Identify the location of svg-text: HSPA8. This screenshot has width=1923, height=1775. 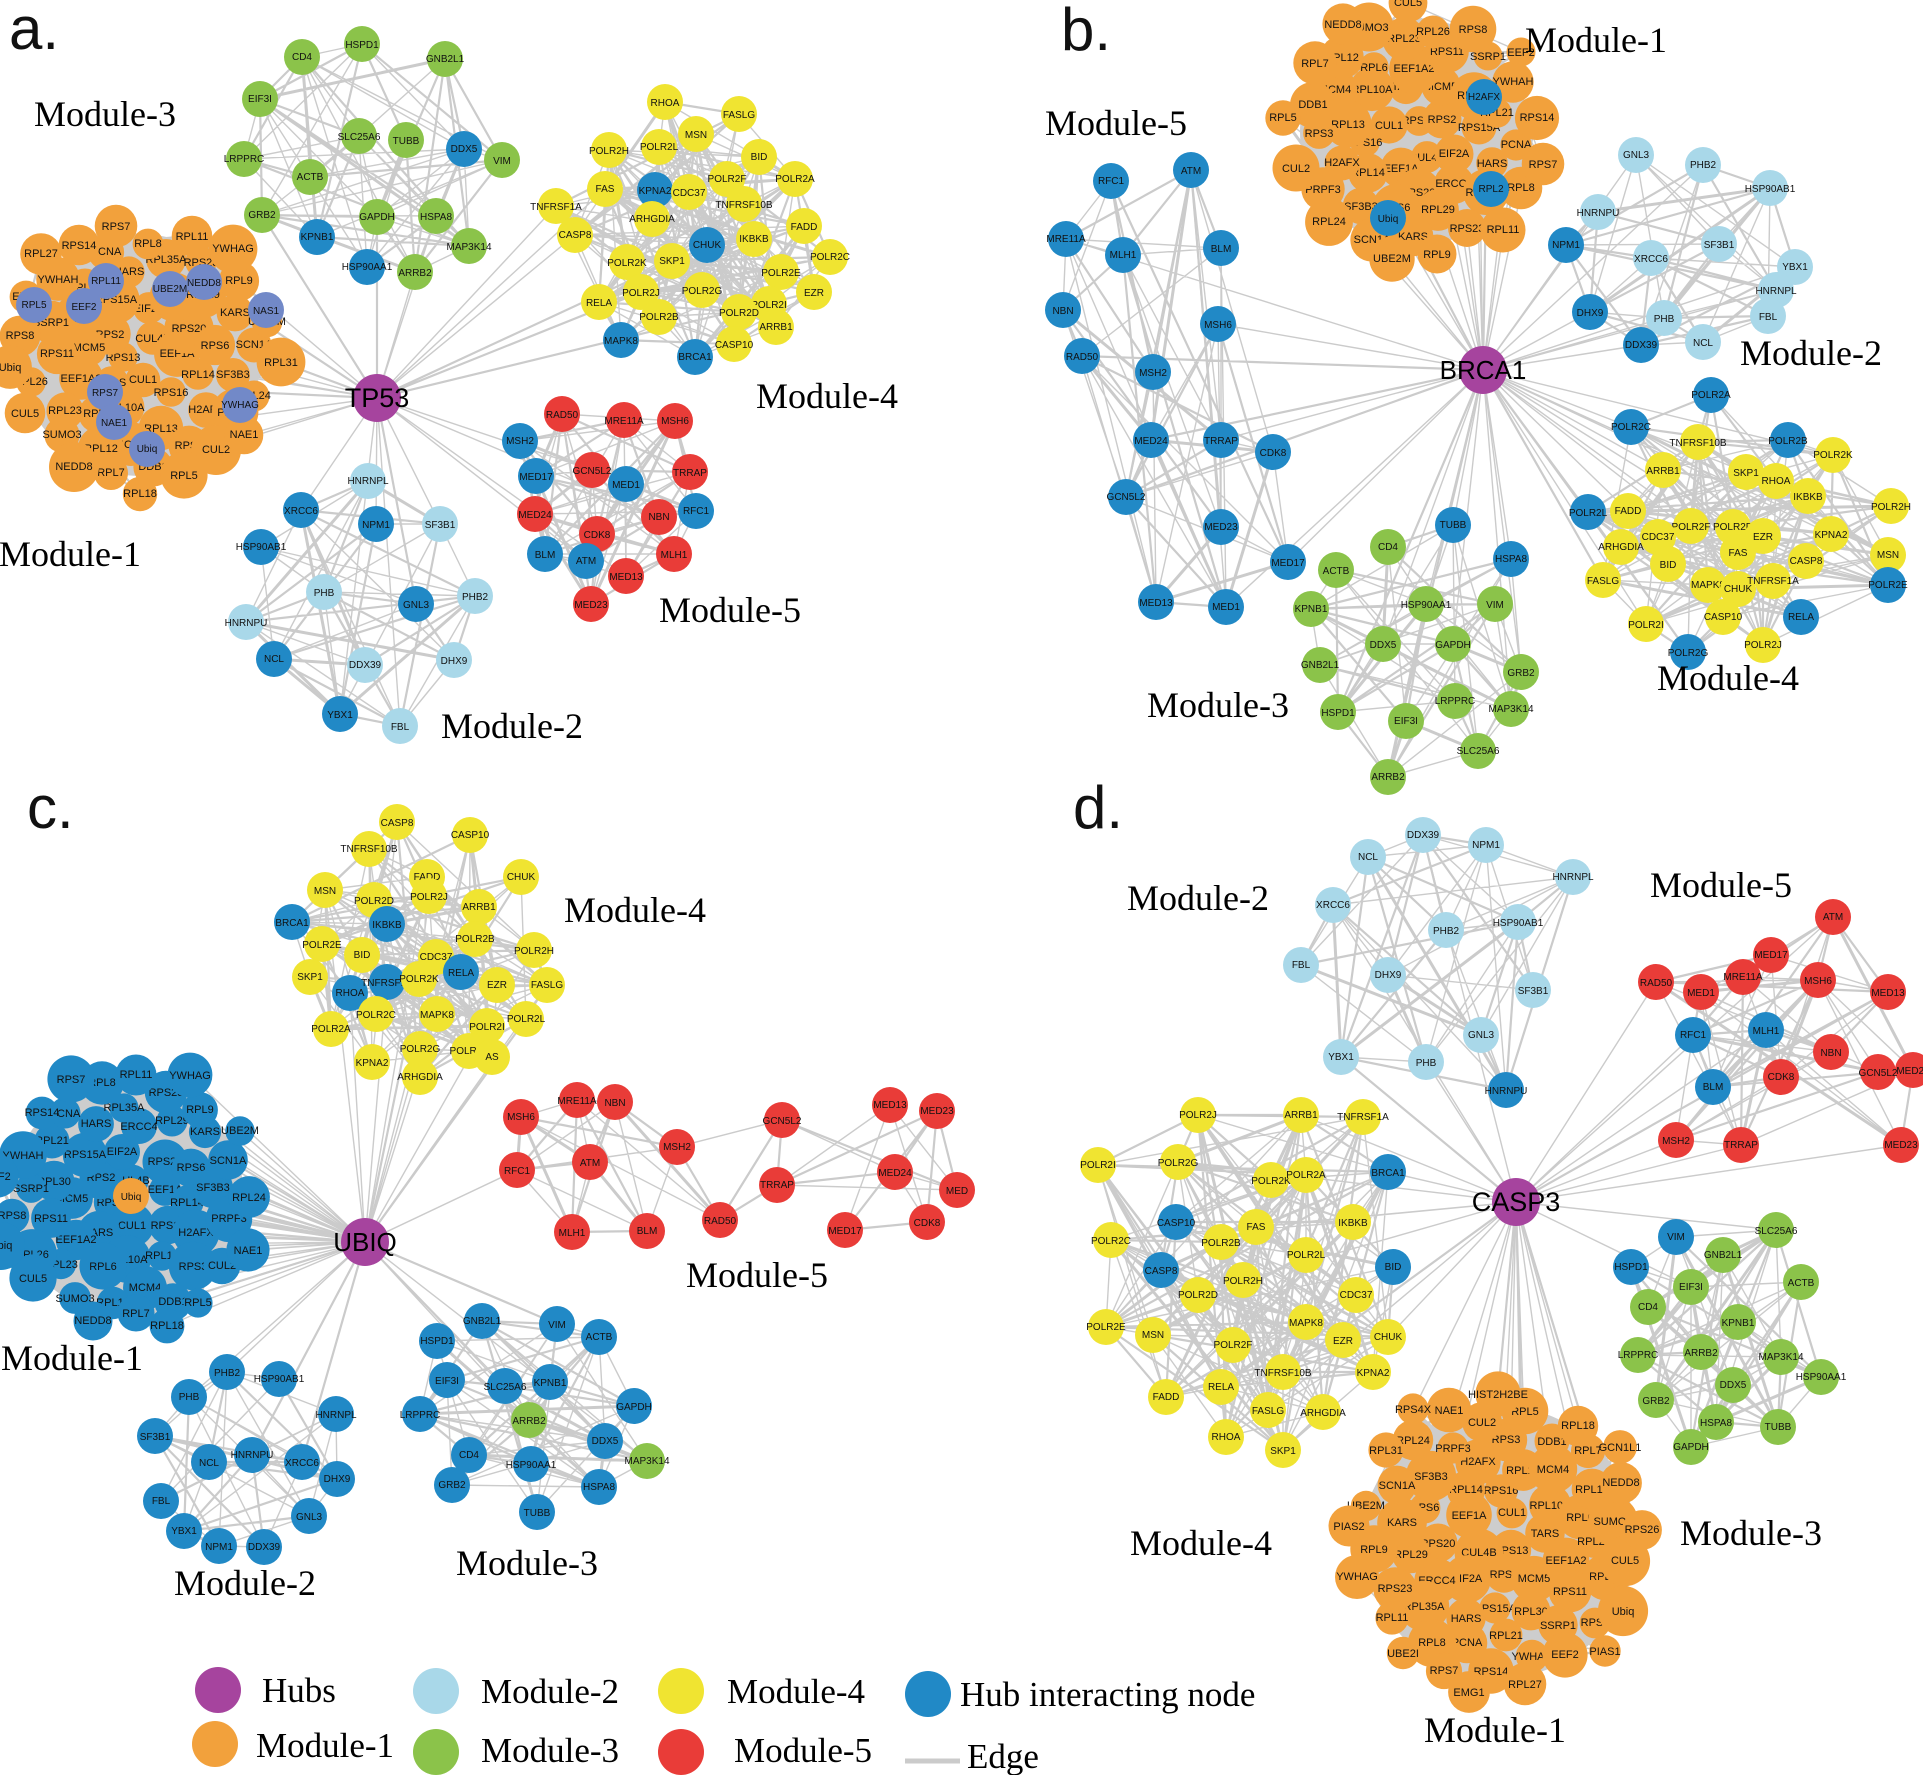
(599, 1487).